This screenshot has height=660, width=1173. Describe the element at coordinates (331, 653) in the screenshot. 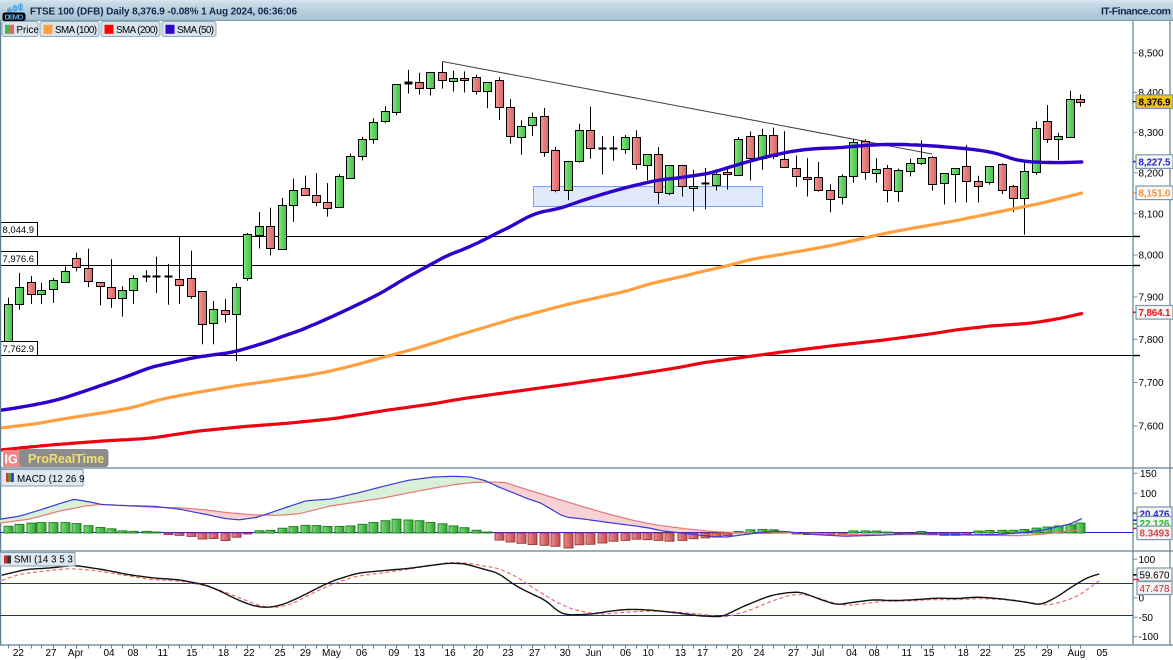

I see `svg-text: May` at that location.